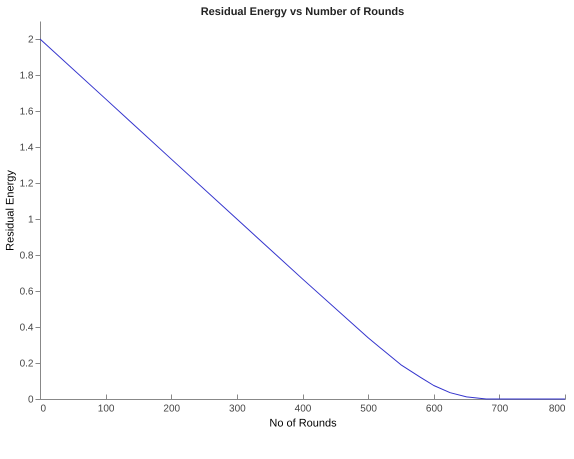  I want to click on chart-title: Residual Energy vs Number of Rounds, so click(302, 12).